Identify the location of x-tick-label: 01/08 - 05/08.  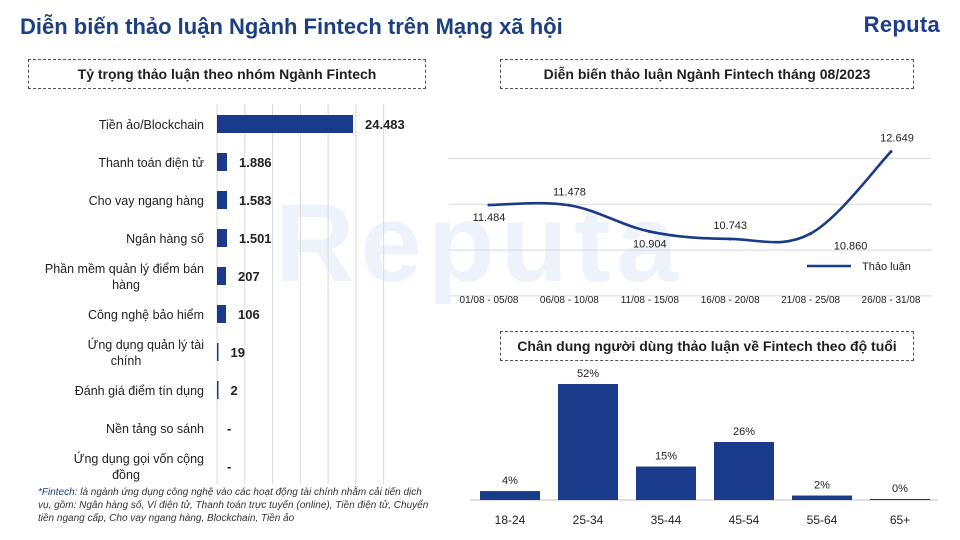
(489, 300).